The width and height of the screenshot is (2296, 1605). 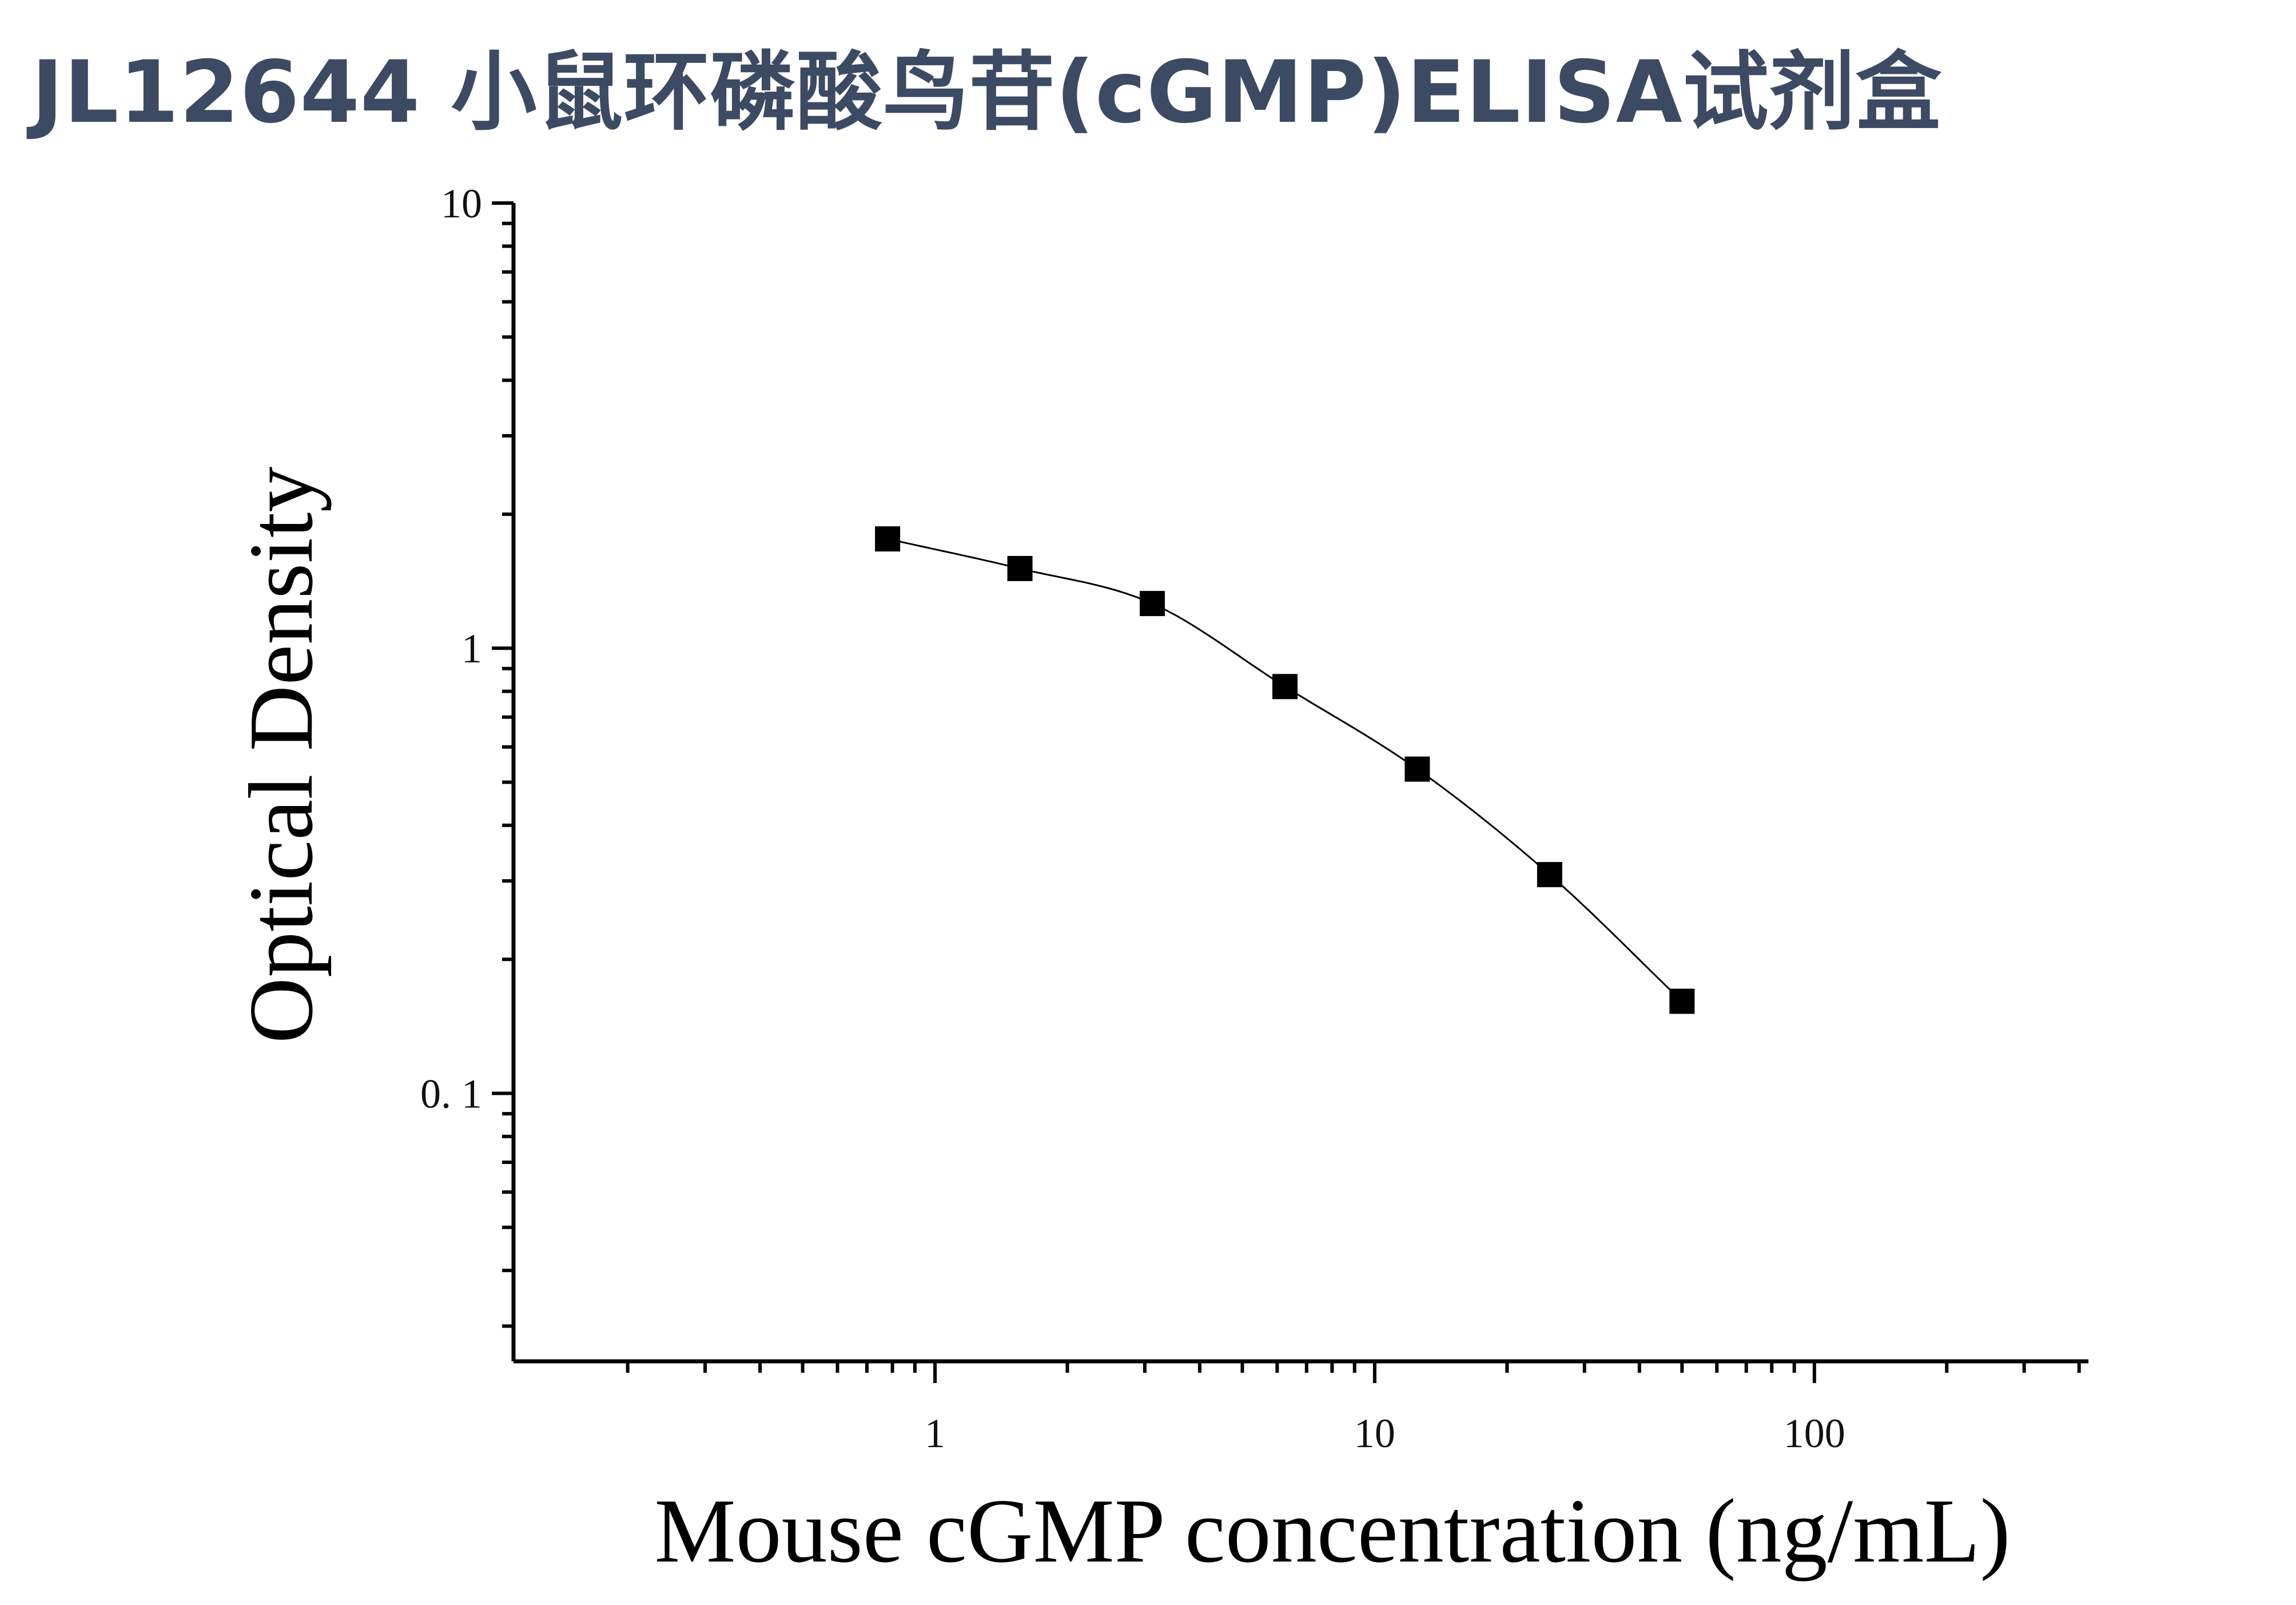 I want to click on y-tick-label: 1, so click(x=471, y=649).